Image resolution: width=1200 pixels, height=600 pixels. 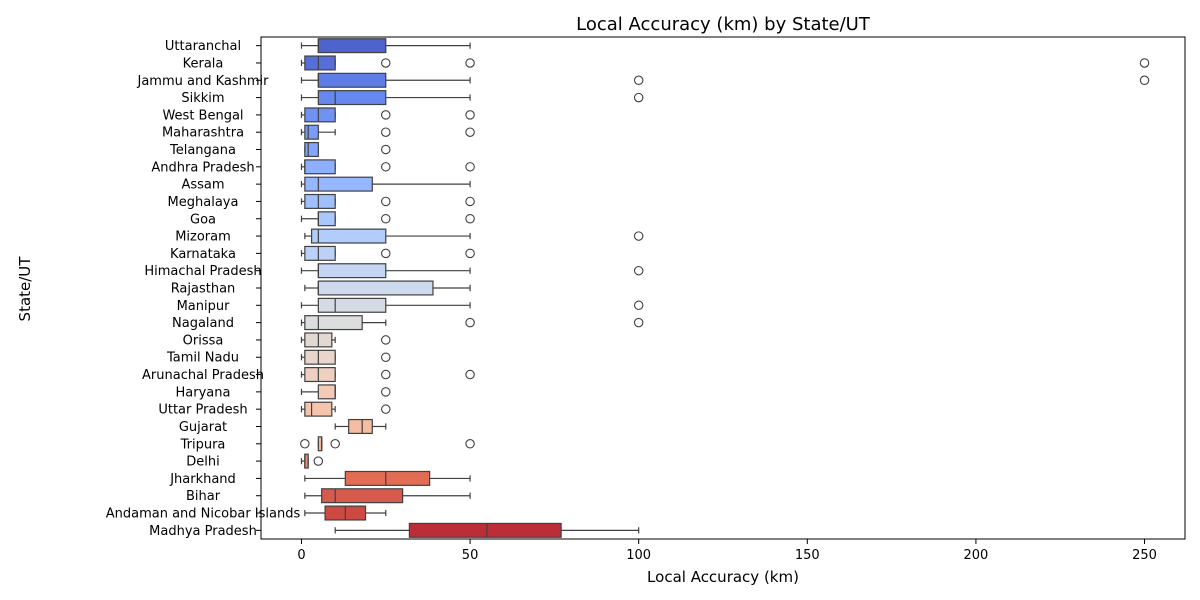 What do you see at coordinates (203, 496) in the screenshot?
I see `y-tick-label: Bihar` at bounding box center [203, 496].